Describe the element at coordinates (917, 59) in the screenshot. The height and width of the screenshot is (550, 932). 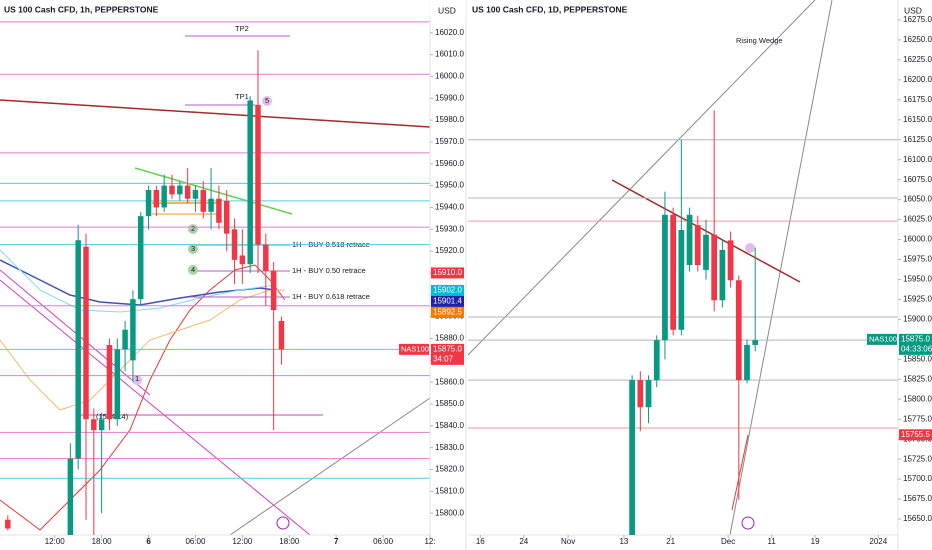
I see `y-tick-label: 16225.0` at that location.